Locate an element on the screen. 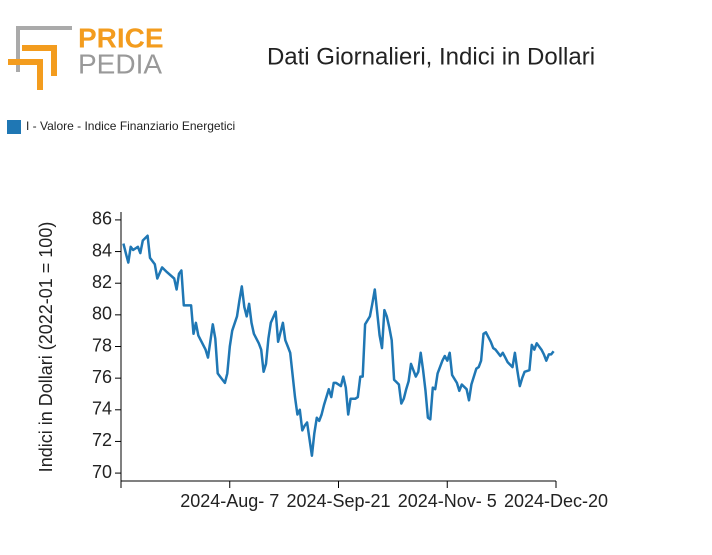 The image size is (712, 555). y-tick-label: 74 is located at coordinates (102, 409).